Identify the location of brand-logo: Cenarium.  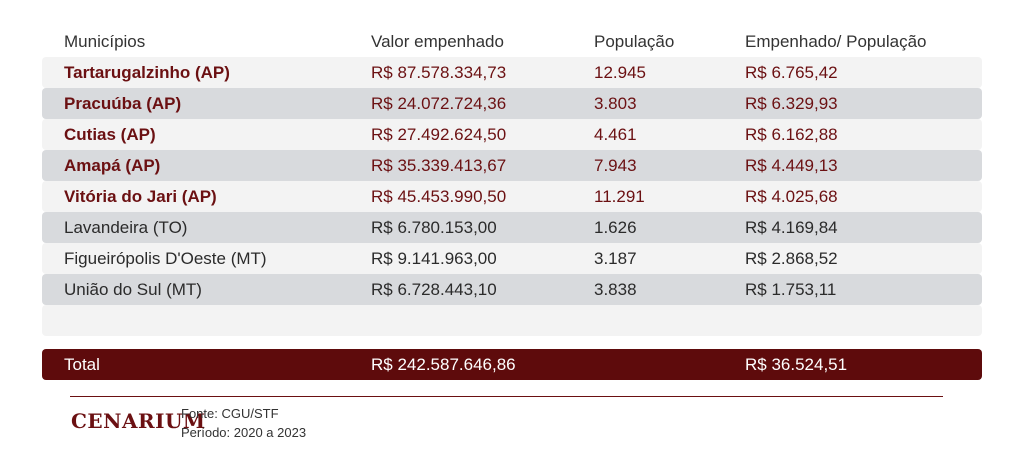
(138, 421).